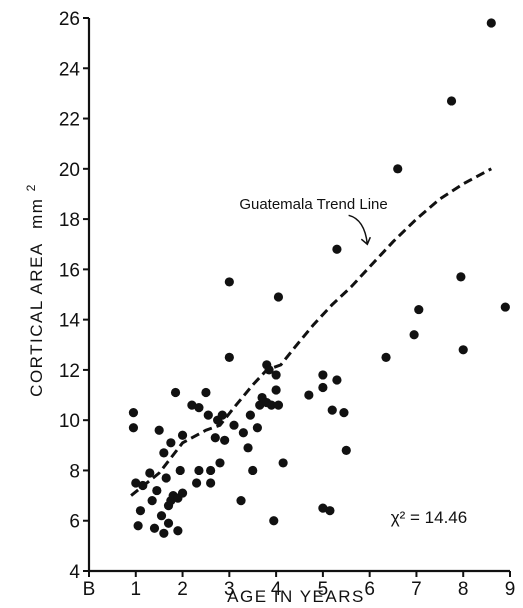 This screenshot has height=608, width=523. Describe the element at coordinates (74, 572) in the screenshot. I see `y-tick-label: 4` at that location.